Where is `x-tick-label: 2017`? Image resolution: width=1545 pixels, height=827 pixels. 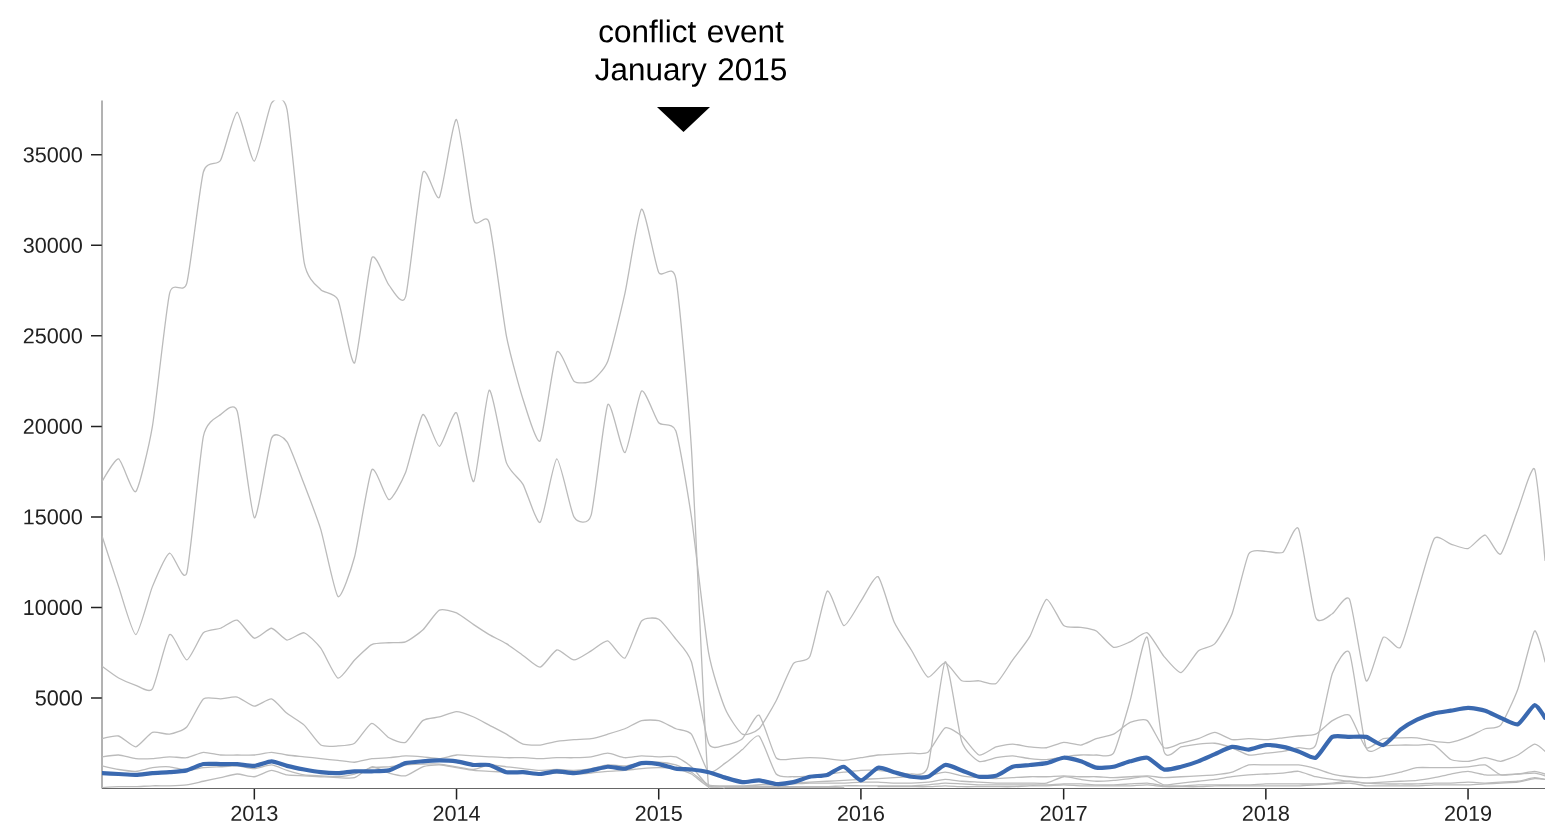 x-tick-label: 2017 is located at coordinates (1063, 813).